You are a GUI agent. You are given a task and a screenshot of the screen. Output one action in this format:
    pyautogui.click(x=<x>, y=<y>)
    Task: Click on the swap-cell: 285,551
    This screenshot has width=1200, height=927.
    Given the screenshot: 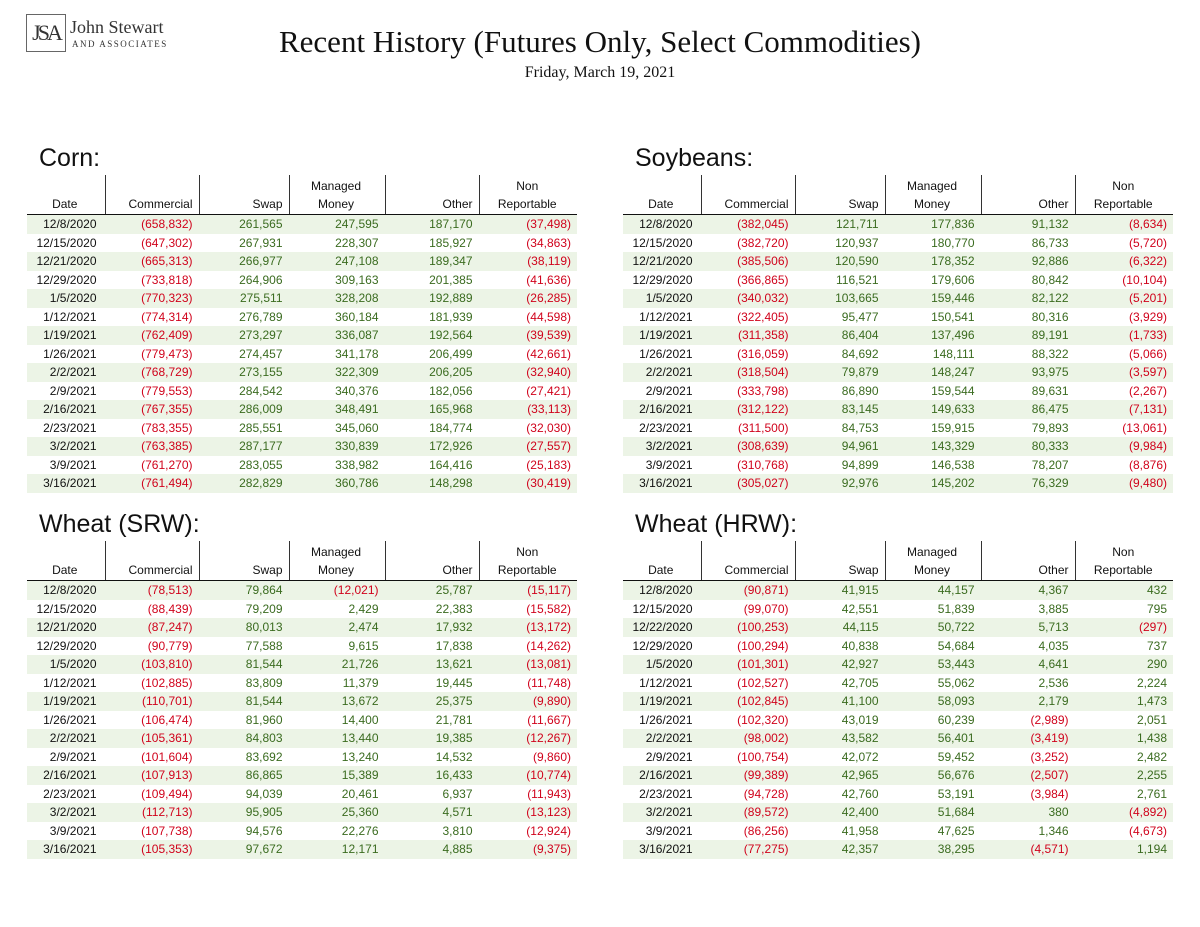 What is the action you would take?
    pyautogui.click(x=261, y=427)
    